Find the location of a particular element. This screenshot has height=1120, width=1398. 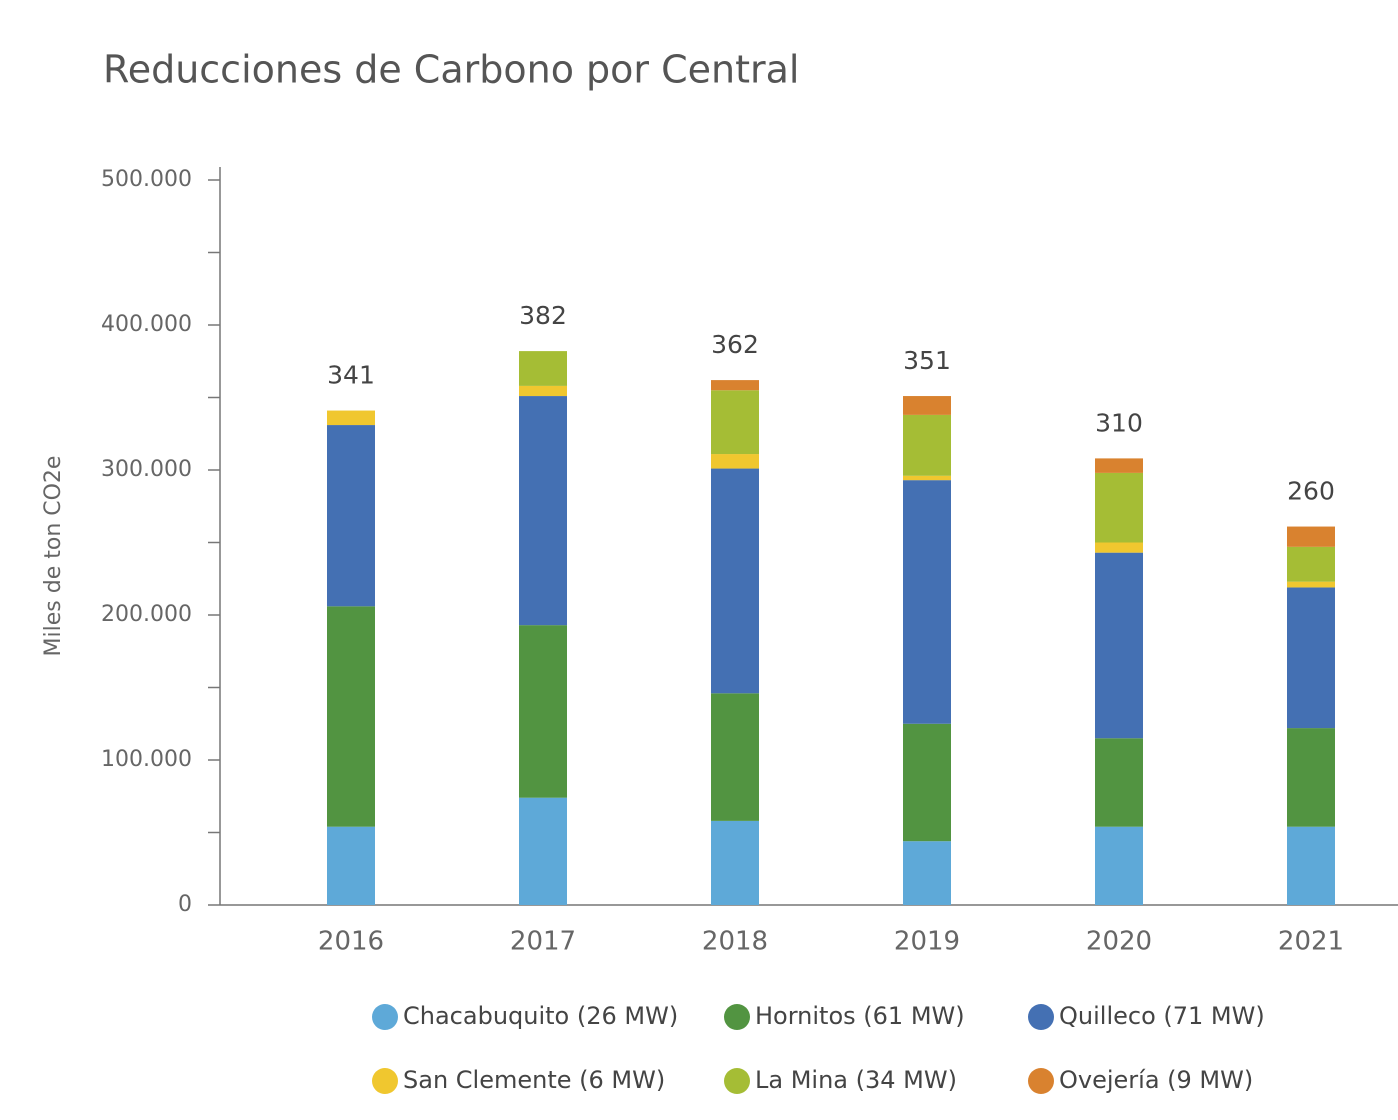

legend-label: Quilleco (71 MW) is located at coordinates (1162, 1016).